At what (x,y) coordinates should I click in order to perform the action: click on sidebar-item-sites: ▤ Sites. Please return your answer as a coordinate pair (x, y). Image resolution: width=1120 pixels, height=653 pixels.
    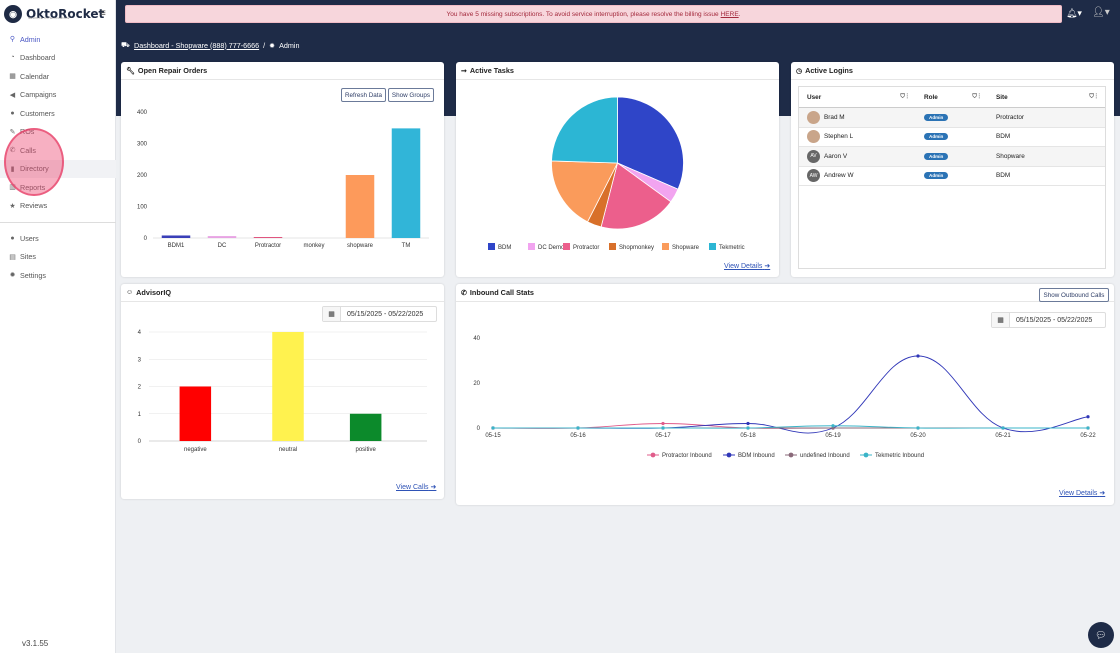
    Looking at the image, I should click on (58, 257).